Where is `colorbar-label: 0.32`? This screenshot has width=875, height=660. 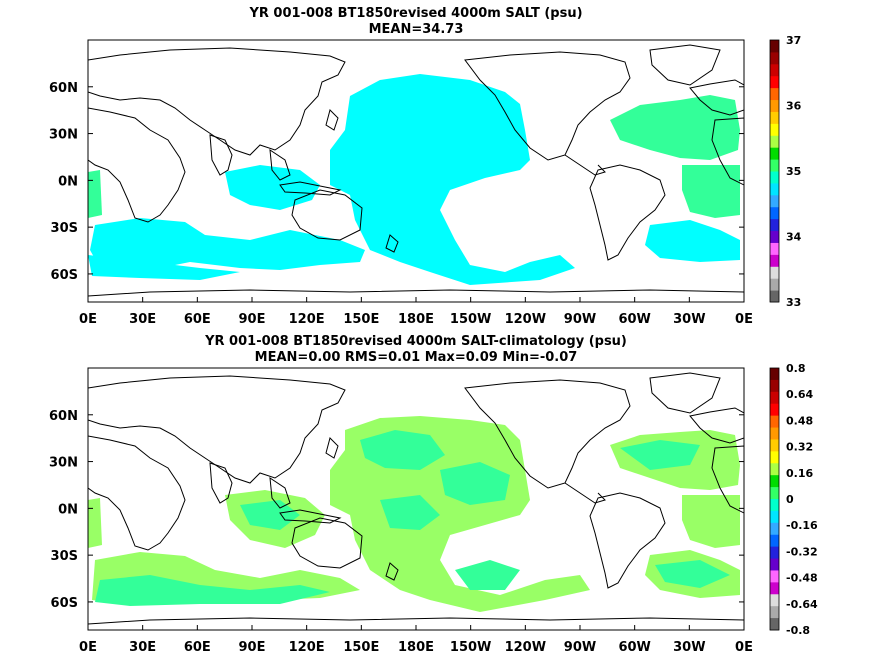
colorbar-label: 0.32 is located at coordinates (799, 447).